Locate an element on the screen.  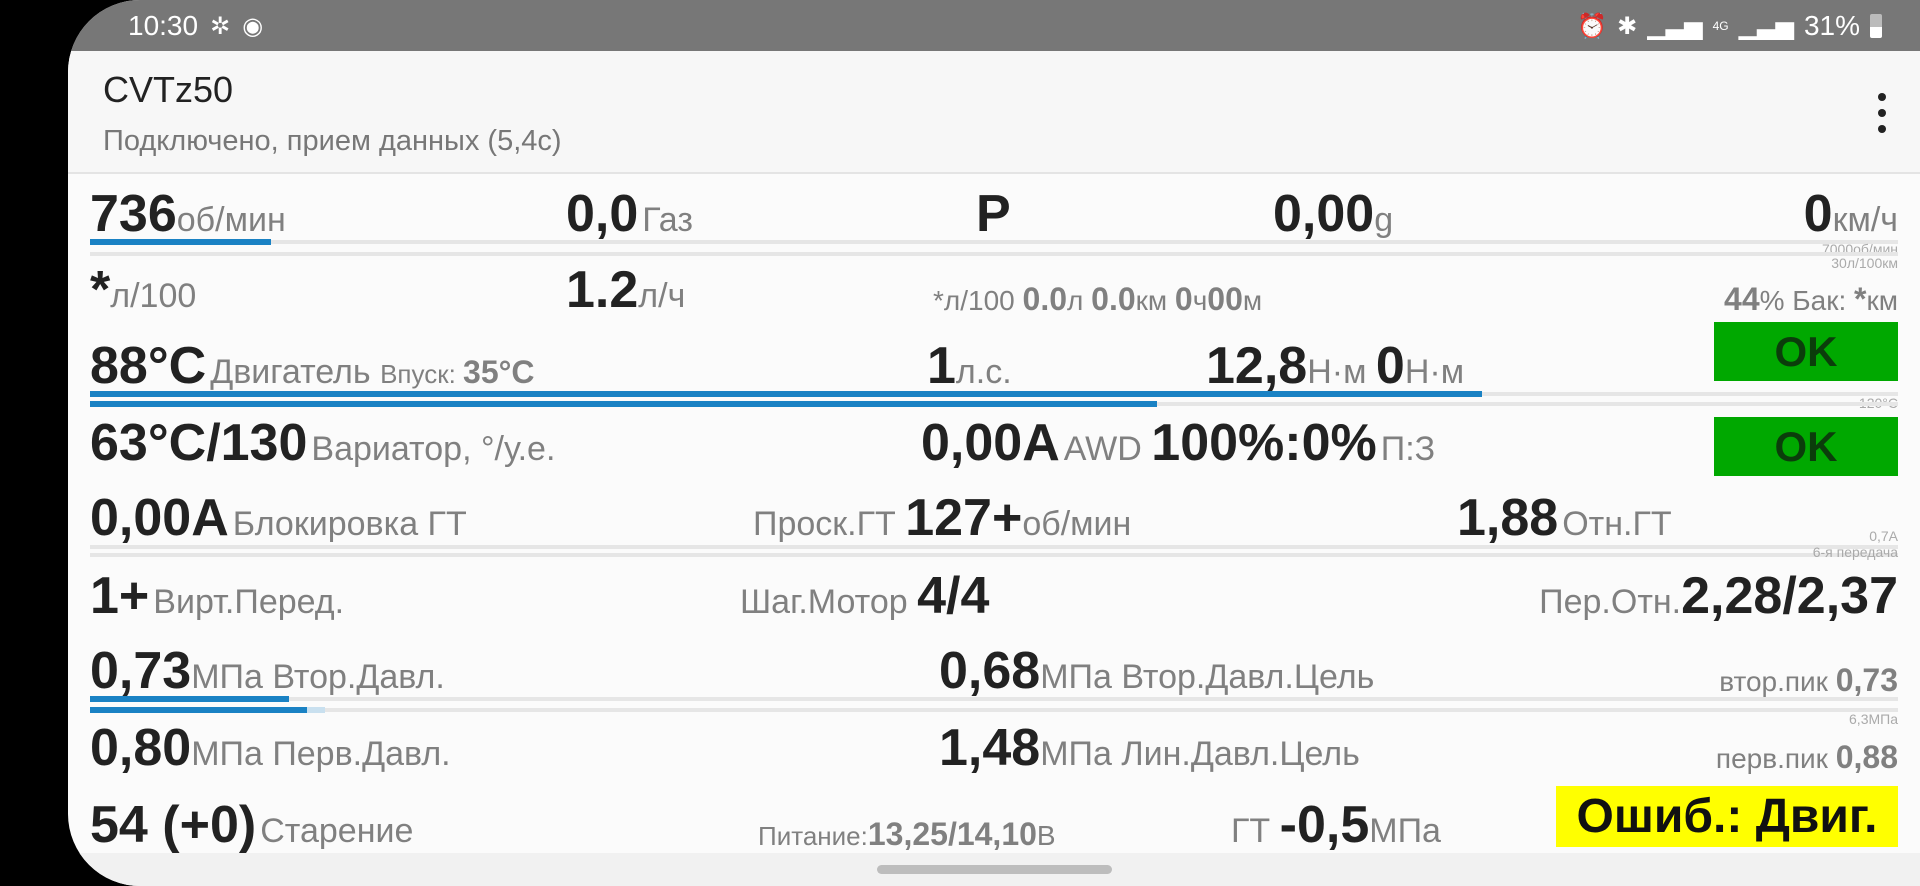
awd: 0,00A AWD 100%:0% П:З is located at coordinates (1178, 443).